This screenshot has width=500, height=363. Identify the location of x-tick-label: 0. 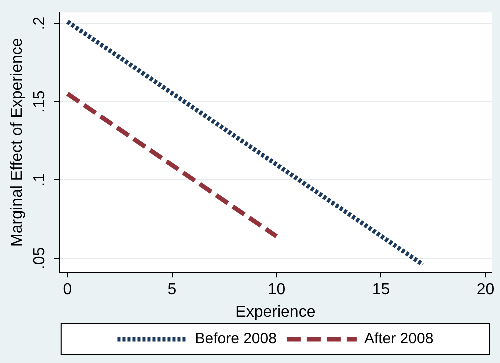
(67, 290).